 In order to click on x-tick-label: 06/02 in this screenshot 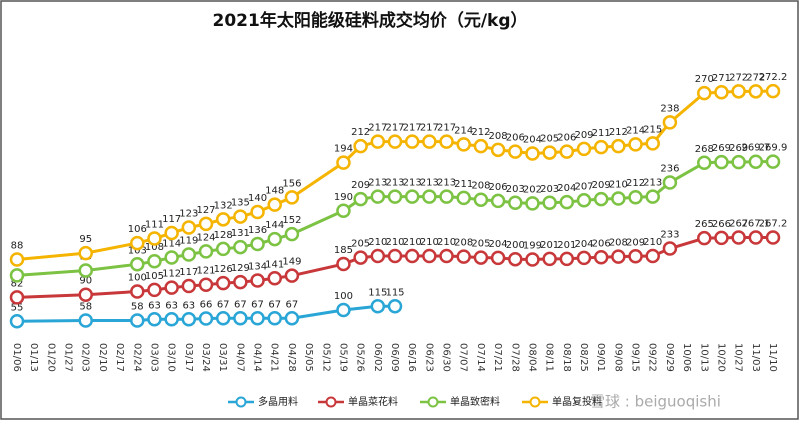, I will do `click(377, 357)`.